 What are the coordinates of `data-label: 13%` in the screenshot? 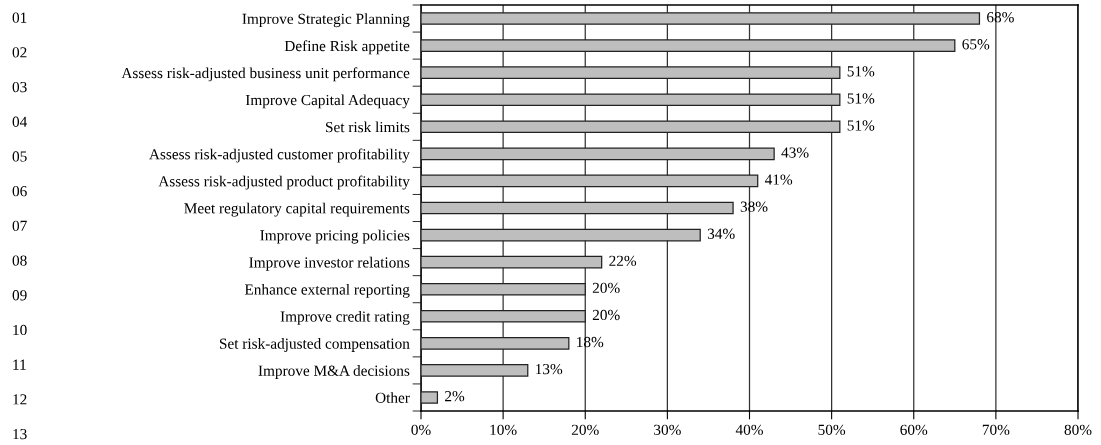 It's located at (549, 369).